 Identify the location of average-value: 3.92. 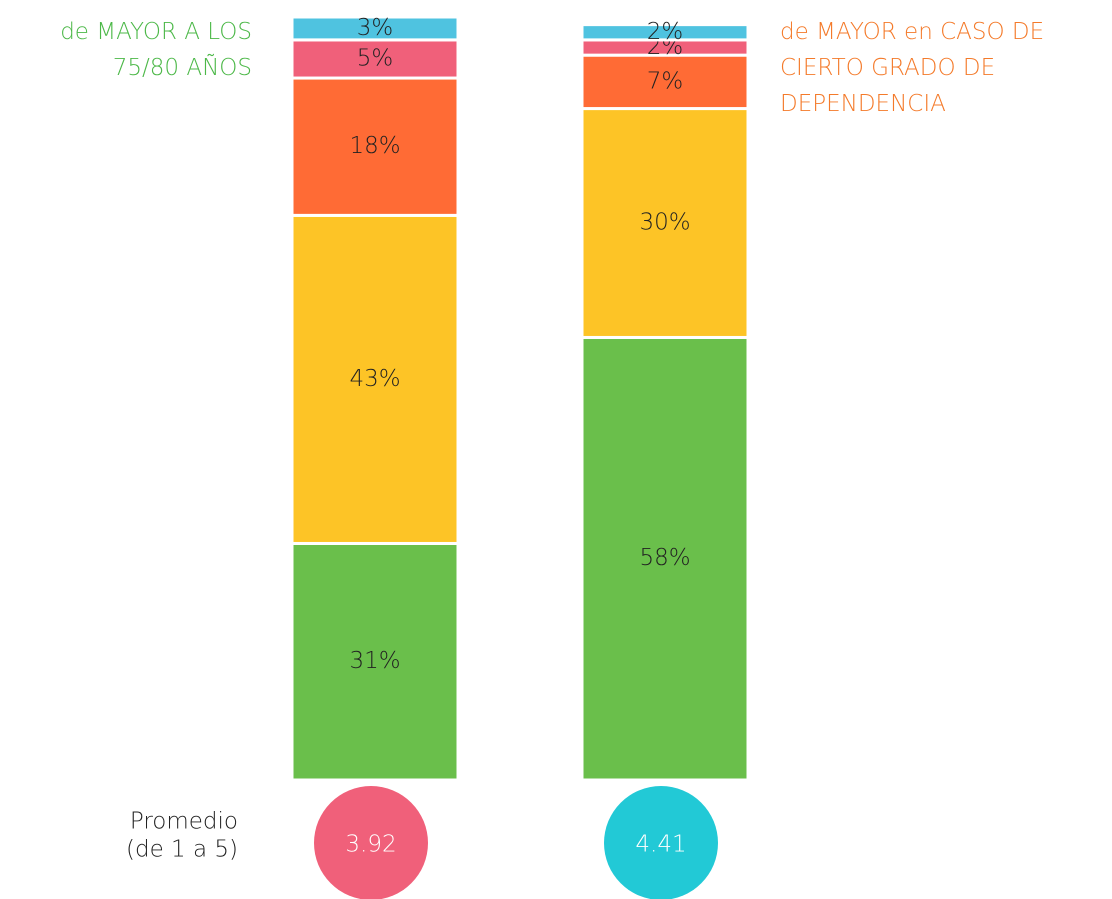
(370, 845).